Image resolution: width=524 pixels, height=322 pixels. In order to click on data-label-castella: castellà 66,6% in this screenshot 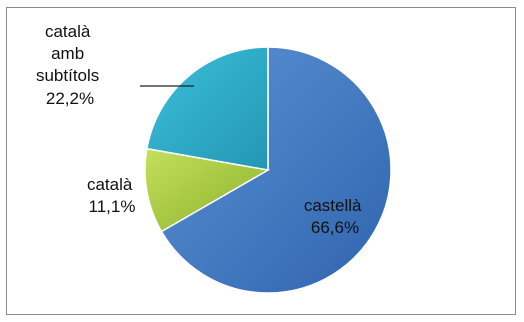, I will do `click(335, 216)`.